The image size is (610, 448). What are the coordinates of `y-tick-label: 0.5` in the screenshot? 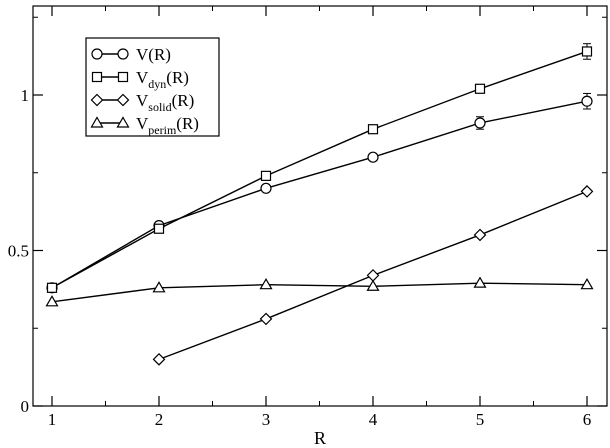 It's located at (18, 251).